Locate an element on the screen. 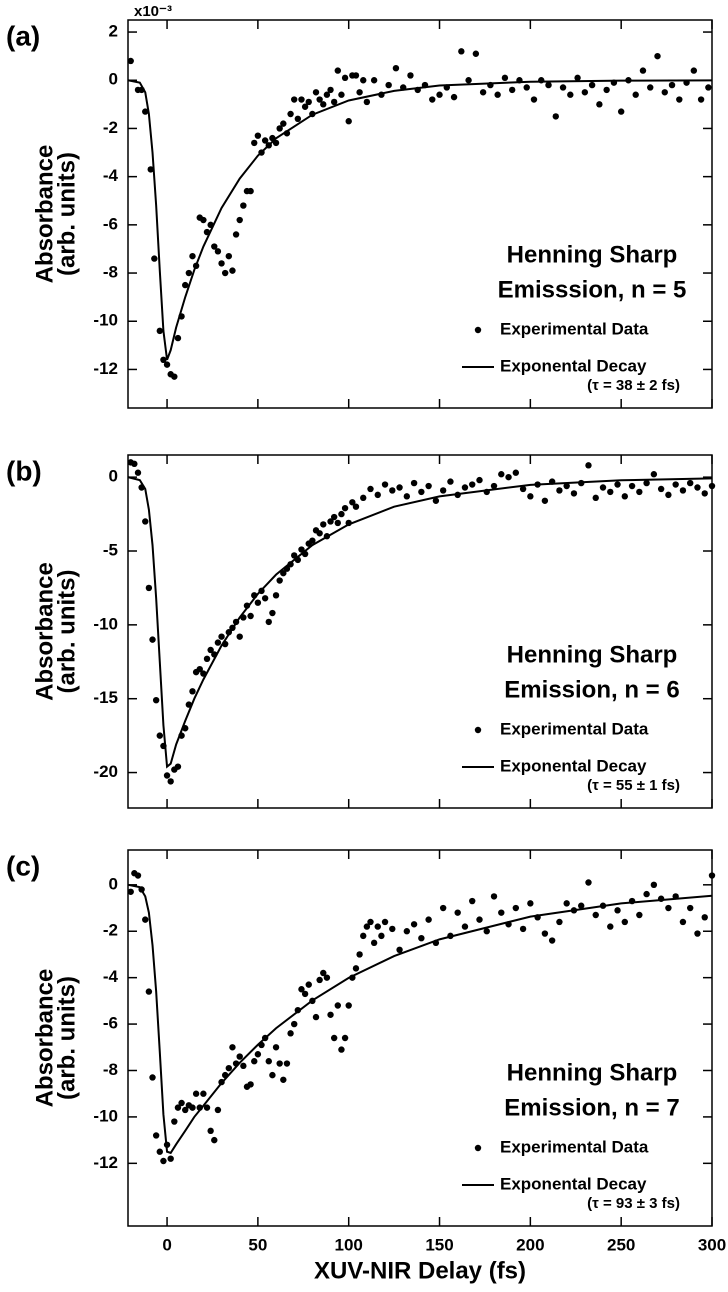 This screenshot has height=1292, width=728. y-tick-label: -8 is located at coordinates (110, 272).